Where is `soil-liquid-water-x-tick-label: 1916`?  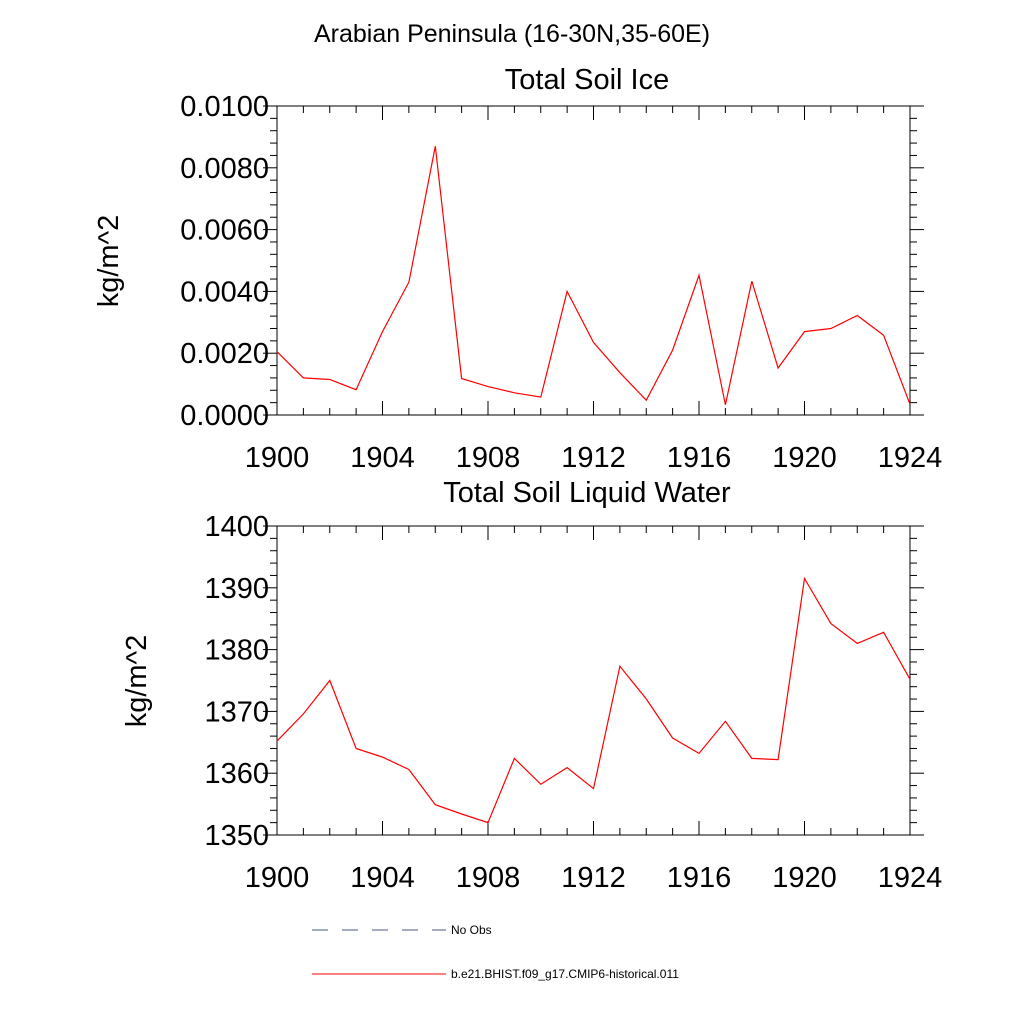 soil-liquid-water-x-tick-label: 1916 is located at coordinates (699, 878).